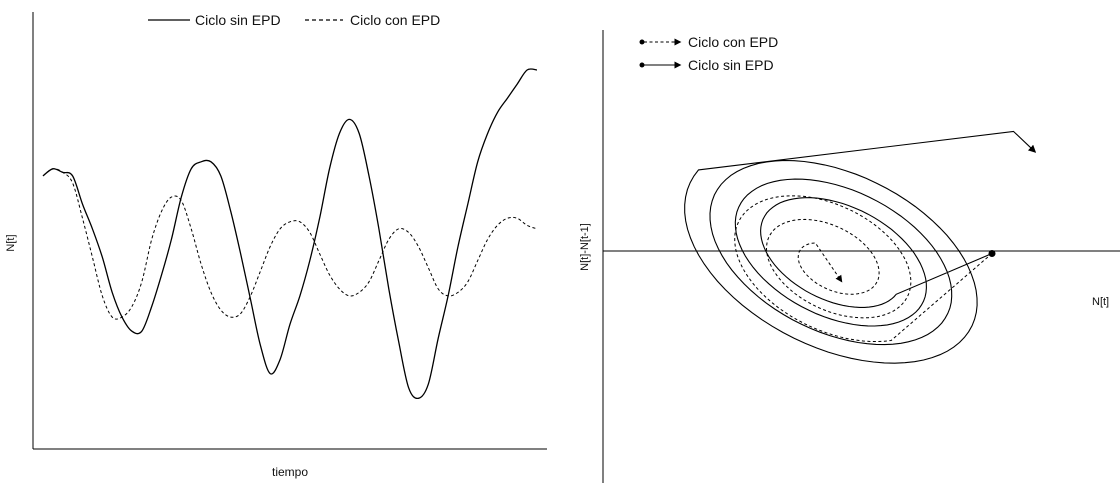 The width and height of the screenshot is (1120, 483). What do you see at coordinates (642, 65) in the screenshot?
I see `legend-dot-sin-epd` at bounding box center [642, 65].